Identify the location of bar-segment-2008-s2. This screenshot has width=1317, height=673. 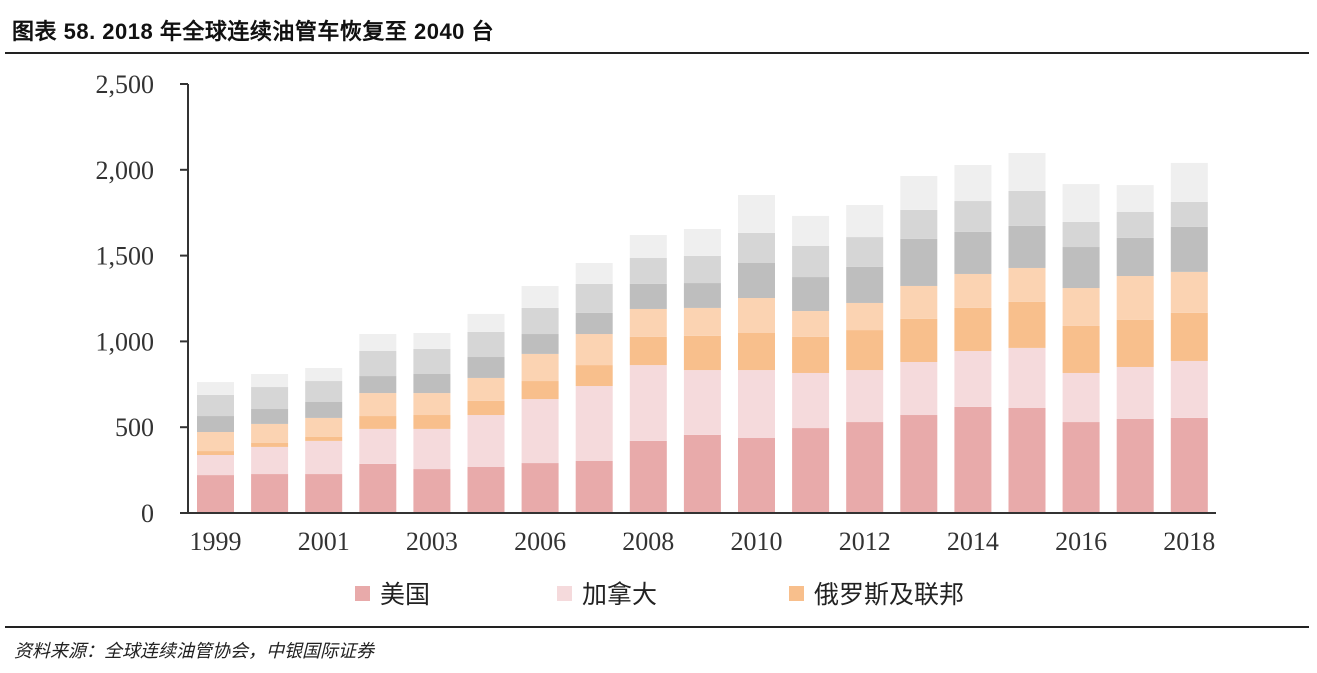
(648, 351).